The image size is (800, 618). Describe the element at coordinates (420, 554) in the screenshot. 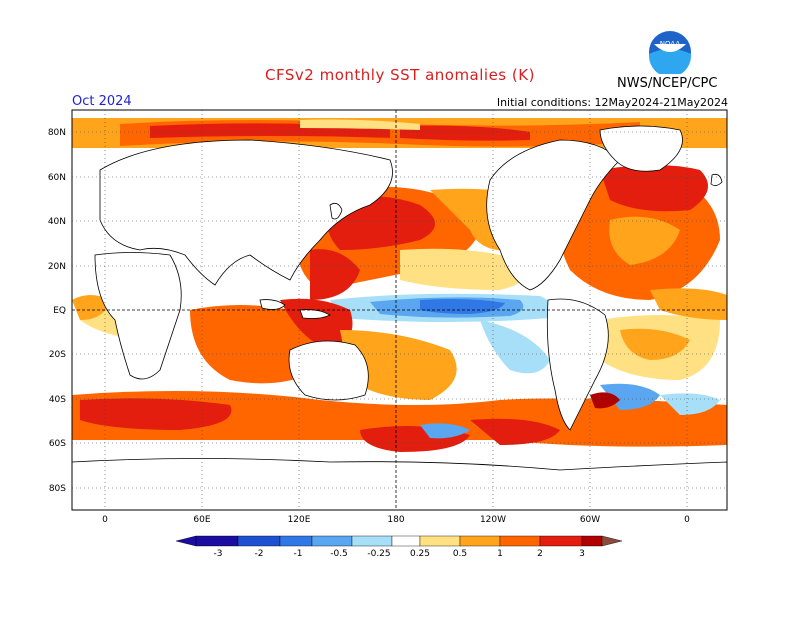

I see `colorbar-label: 0.25` at that location.